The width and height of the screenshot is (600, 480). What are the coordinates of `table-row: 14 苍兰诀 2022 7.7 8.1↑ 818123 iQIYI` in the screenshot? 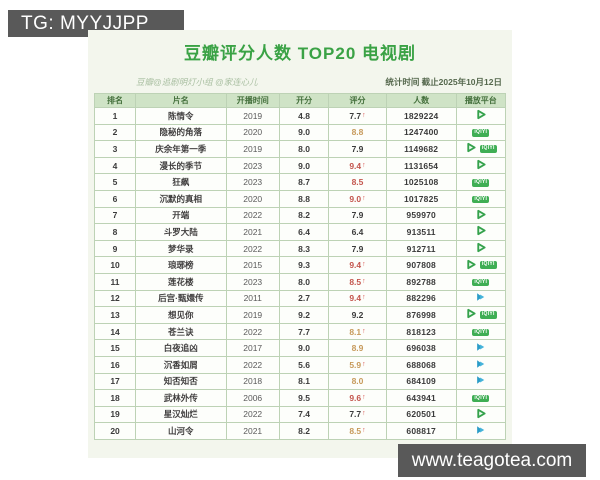 It's located at (300, 331).